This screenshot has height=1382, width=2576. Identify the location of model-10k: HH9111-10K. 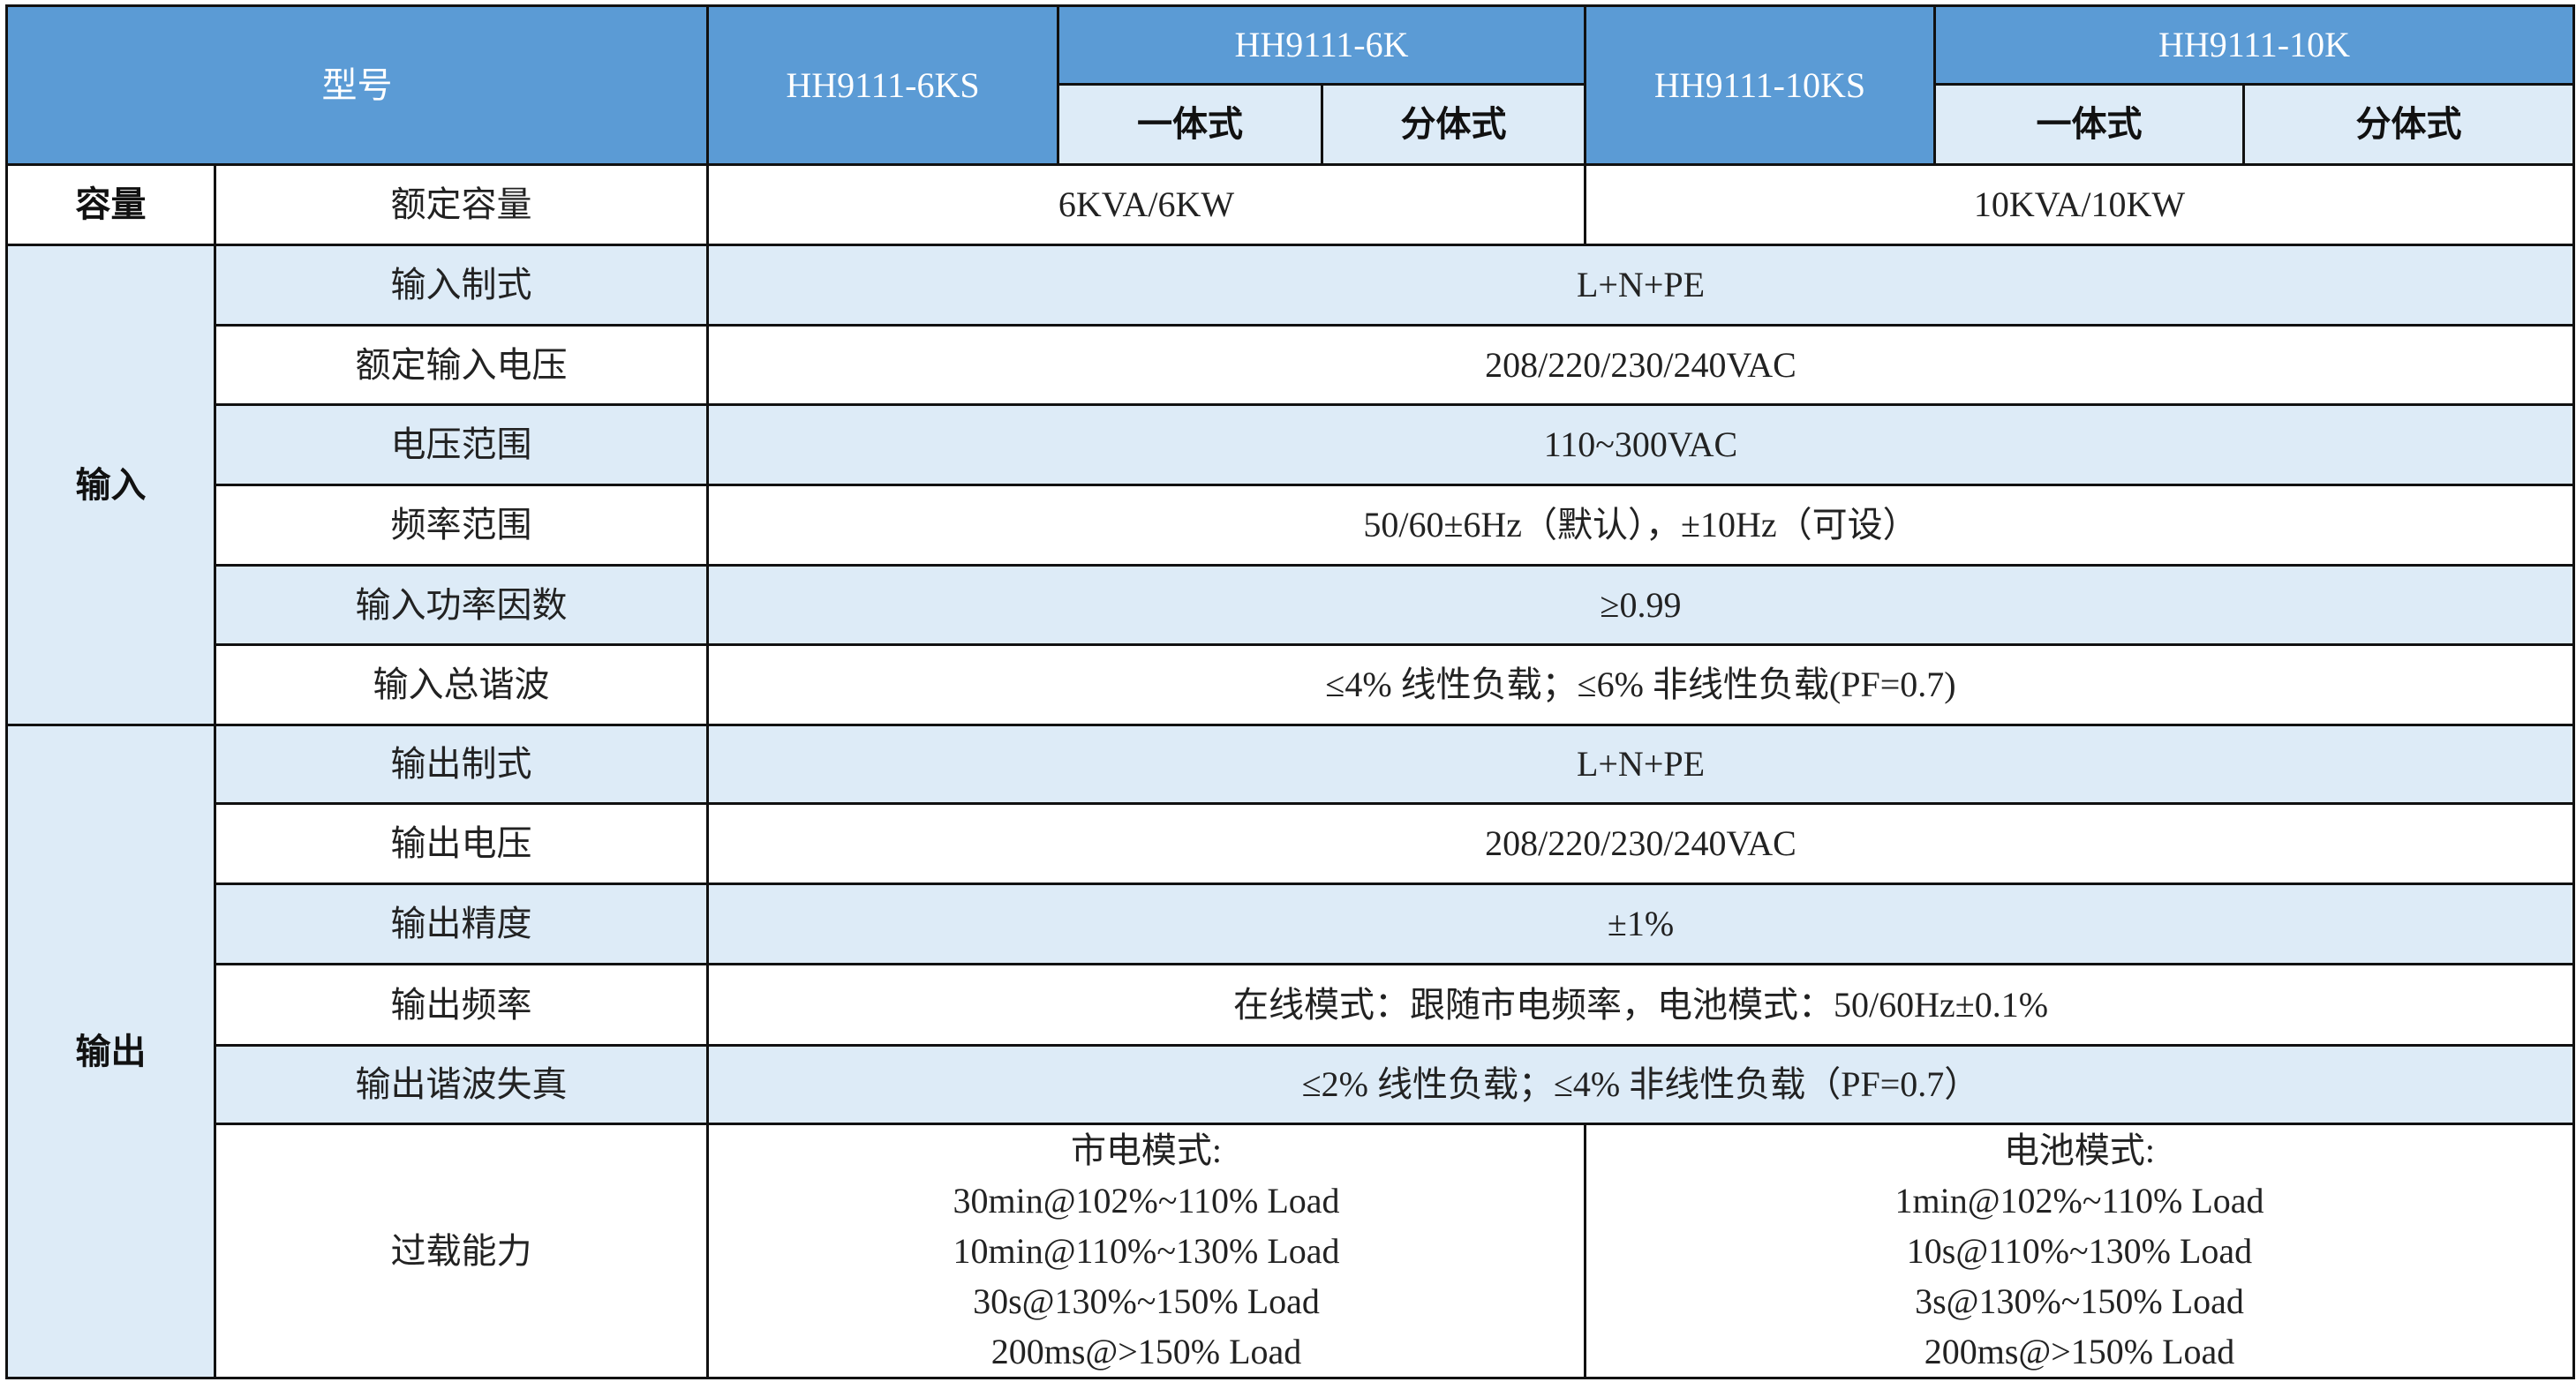
(2254, 45).